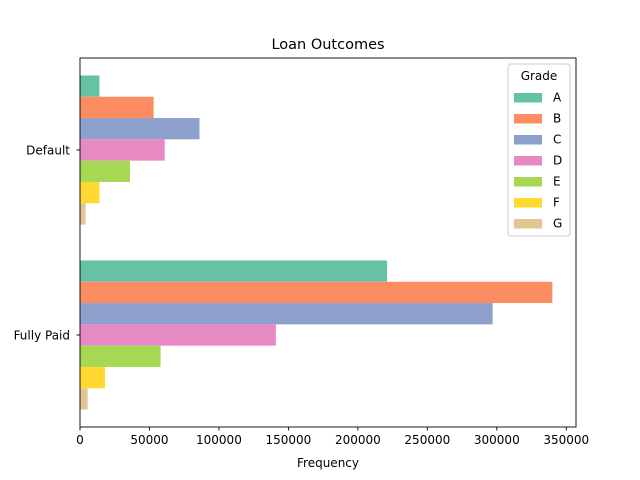 Image resolution: width=640 pixels, height=480 pixels. What do you see at coordinates (122, 150) in the screenshot?
I see `bar-D-default` at bounding box center [122, 150].